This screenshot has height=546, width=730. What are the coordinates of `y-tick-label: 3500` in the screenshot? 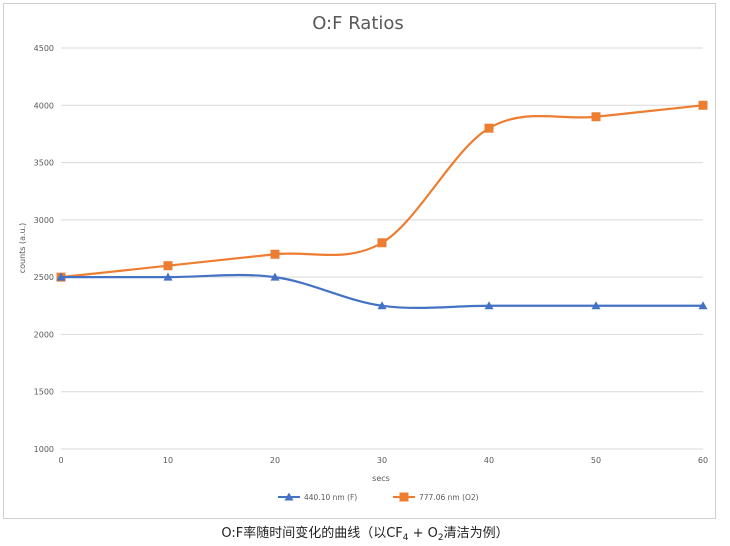 It's located at (44, 163).